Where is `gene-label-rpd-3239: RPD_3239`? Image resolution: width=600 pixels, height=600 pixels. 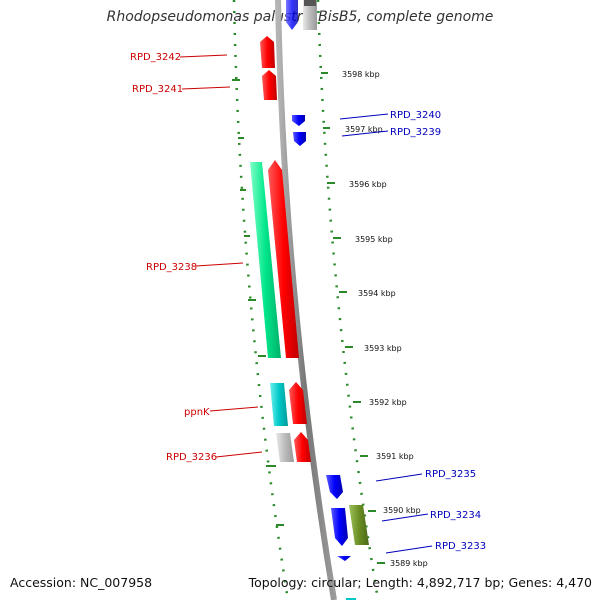
gene-label-rpd-3239: RPD_3239 is located at coordinates (415, 132).